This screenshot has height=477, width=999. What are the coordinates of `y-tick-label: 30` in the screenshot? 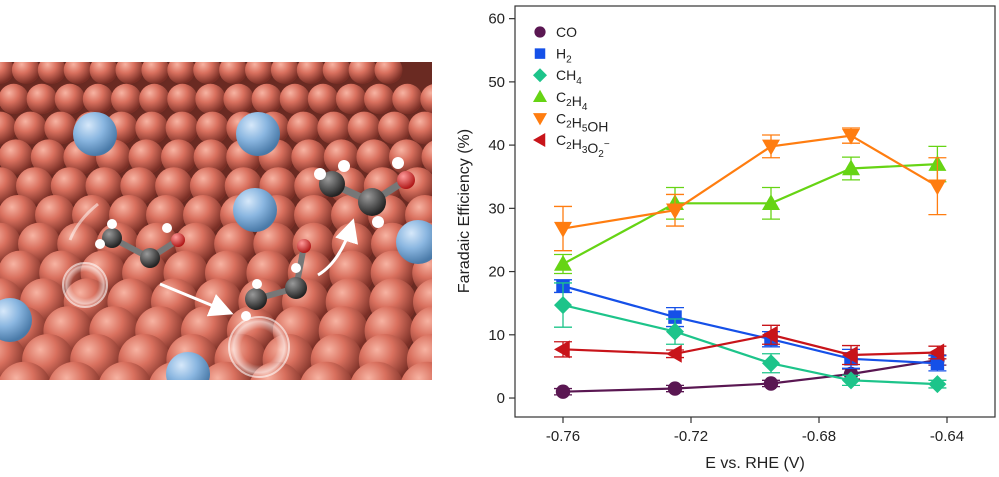 It's located at (496, 208).